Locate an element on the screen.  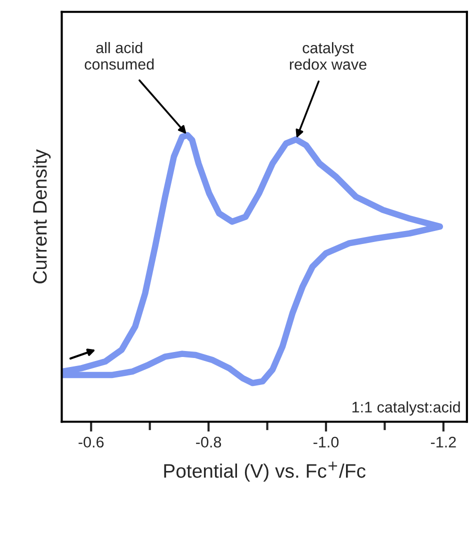
annotation: 1:1 catalyst:acid is located at coordinates (406, 408).